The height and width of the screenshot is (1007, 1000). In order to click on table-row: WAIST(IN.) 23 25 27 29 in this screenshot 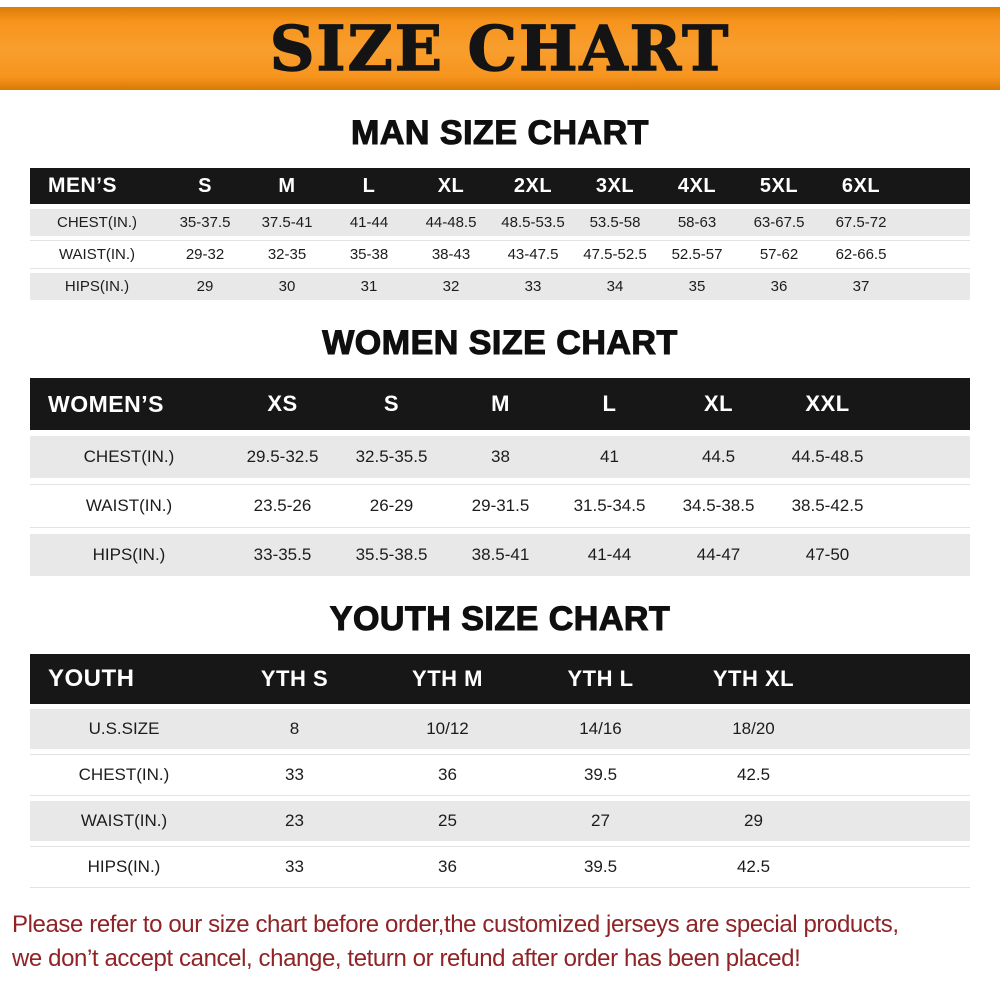, I will do `click(500, 821)`.